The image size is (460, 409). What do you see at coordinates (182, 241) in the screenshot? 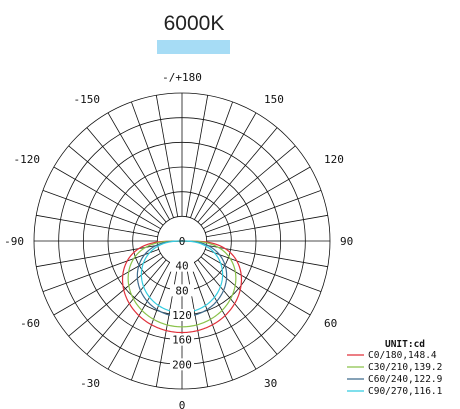
I see `radial-label-0: 0` at bounding box center [182, 241].